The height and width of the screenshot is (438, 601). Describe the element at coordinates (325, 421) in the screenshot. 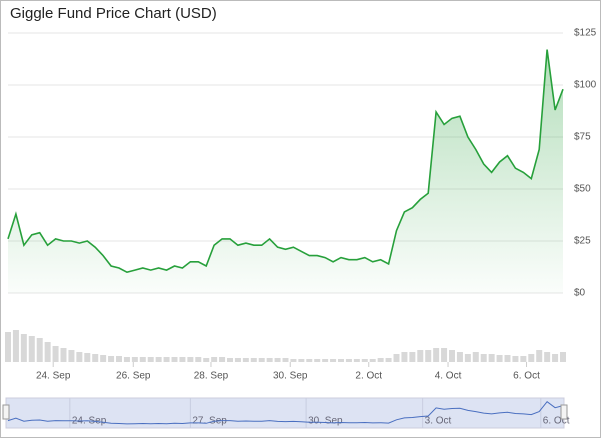

I see `navigator-tick-label: 30. Sep` at that location.